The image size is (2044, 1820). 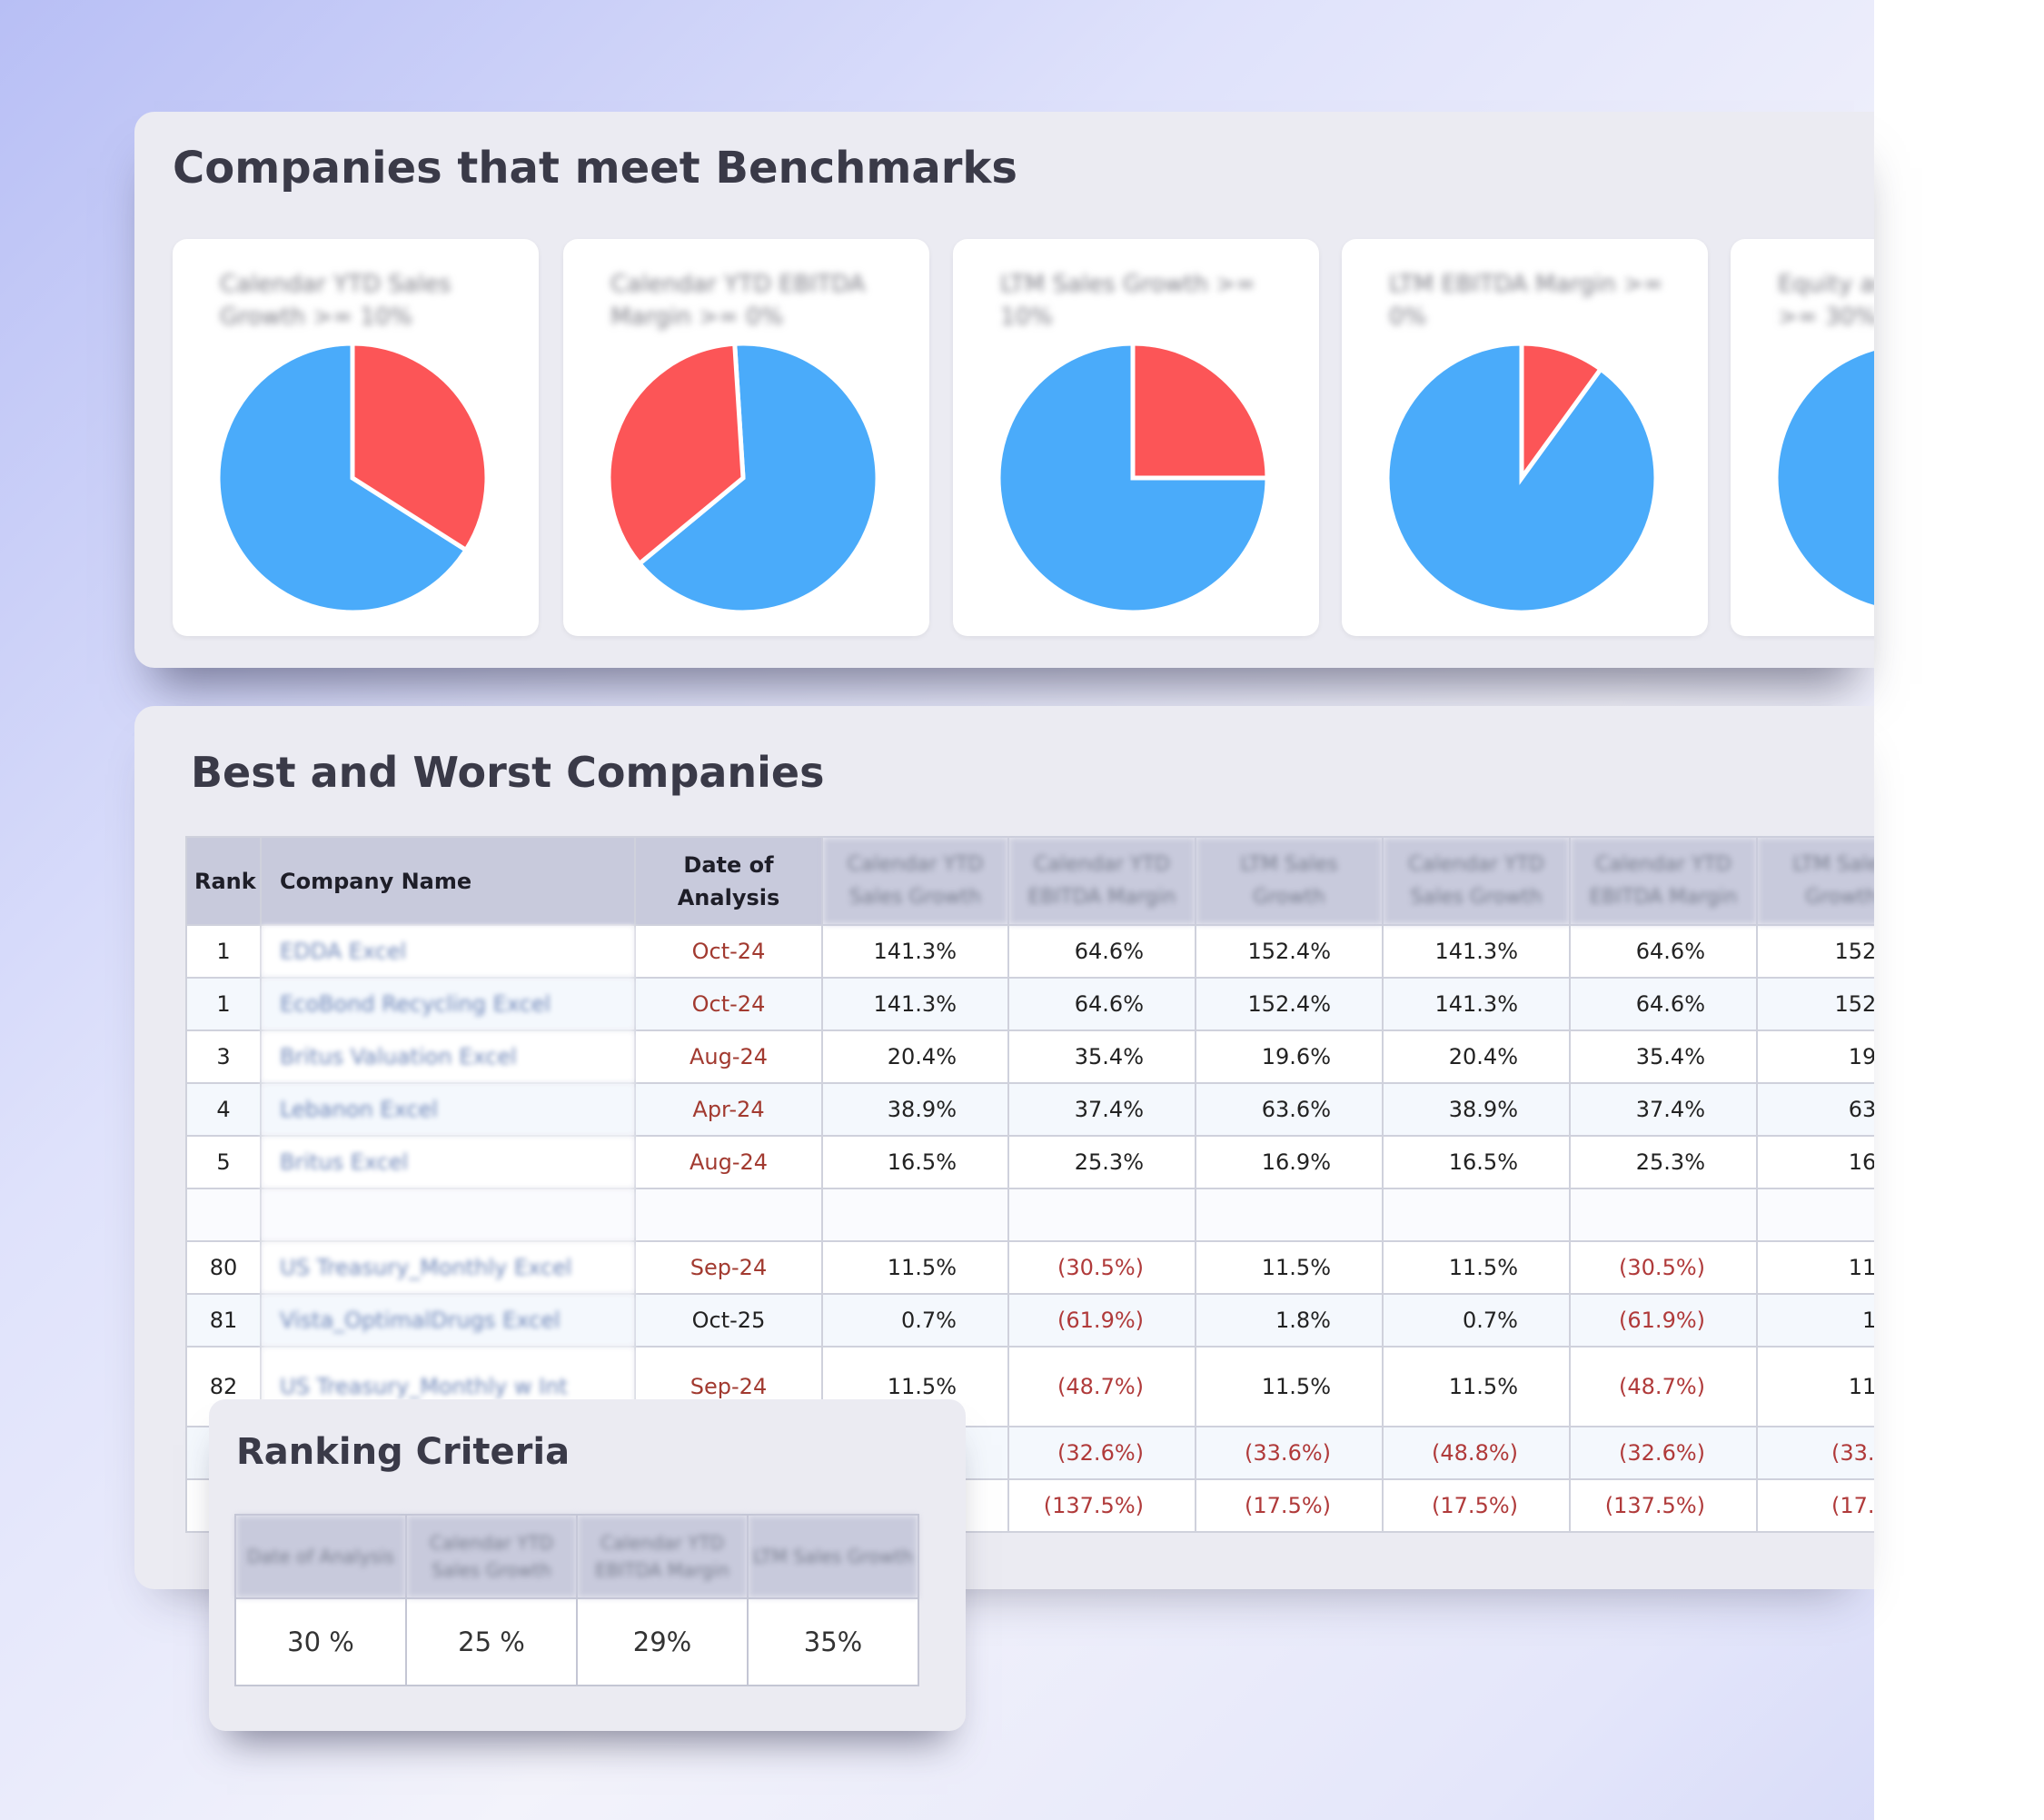 I want to click on date-cell: Apr-24, so click(x=729, y=1109).